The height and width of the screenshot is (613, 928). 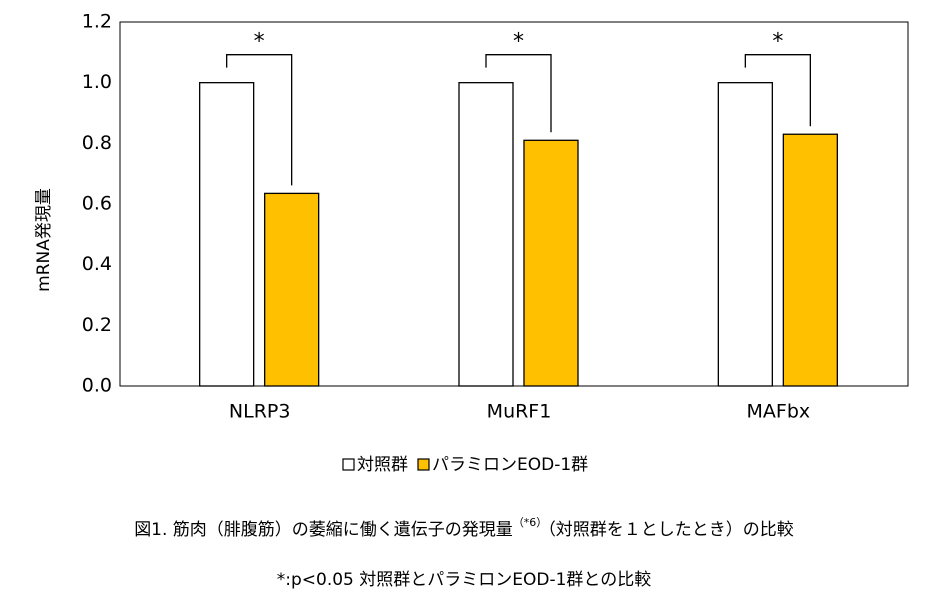 What do you see at coordinates (323, 530) in the screenshot?
I see `caption-main: 図1. 筋肉（腓腹筋）の萎縮に働く遺伝子の発現量` at bounding box center [323, 530].